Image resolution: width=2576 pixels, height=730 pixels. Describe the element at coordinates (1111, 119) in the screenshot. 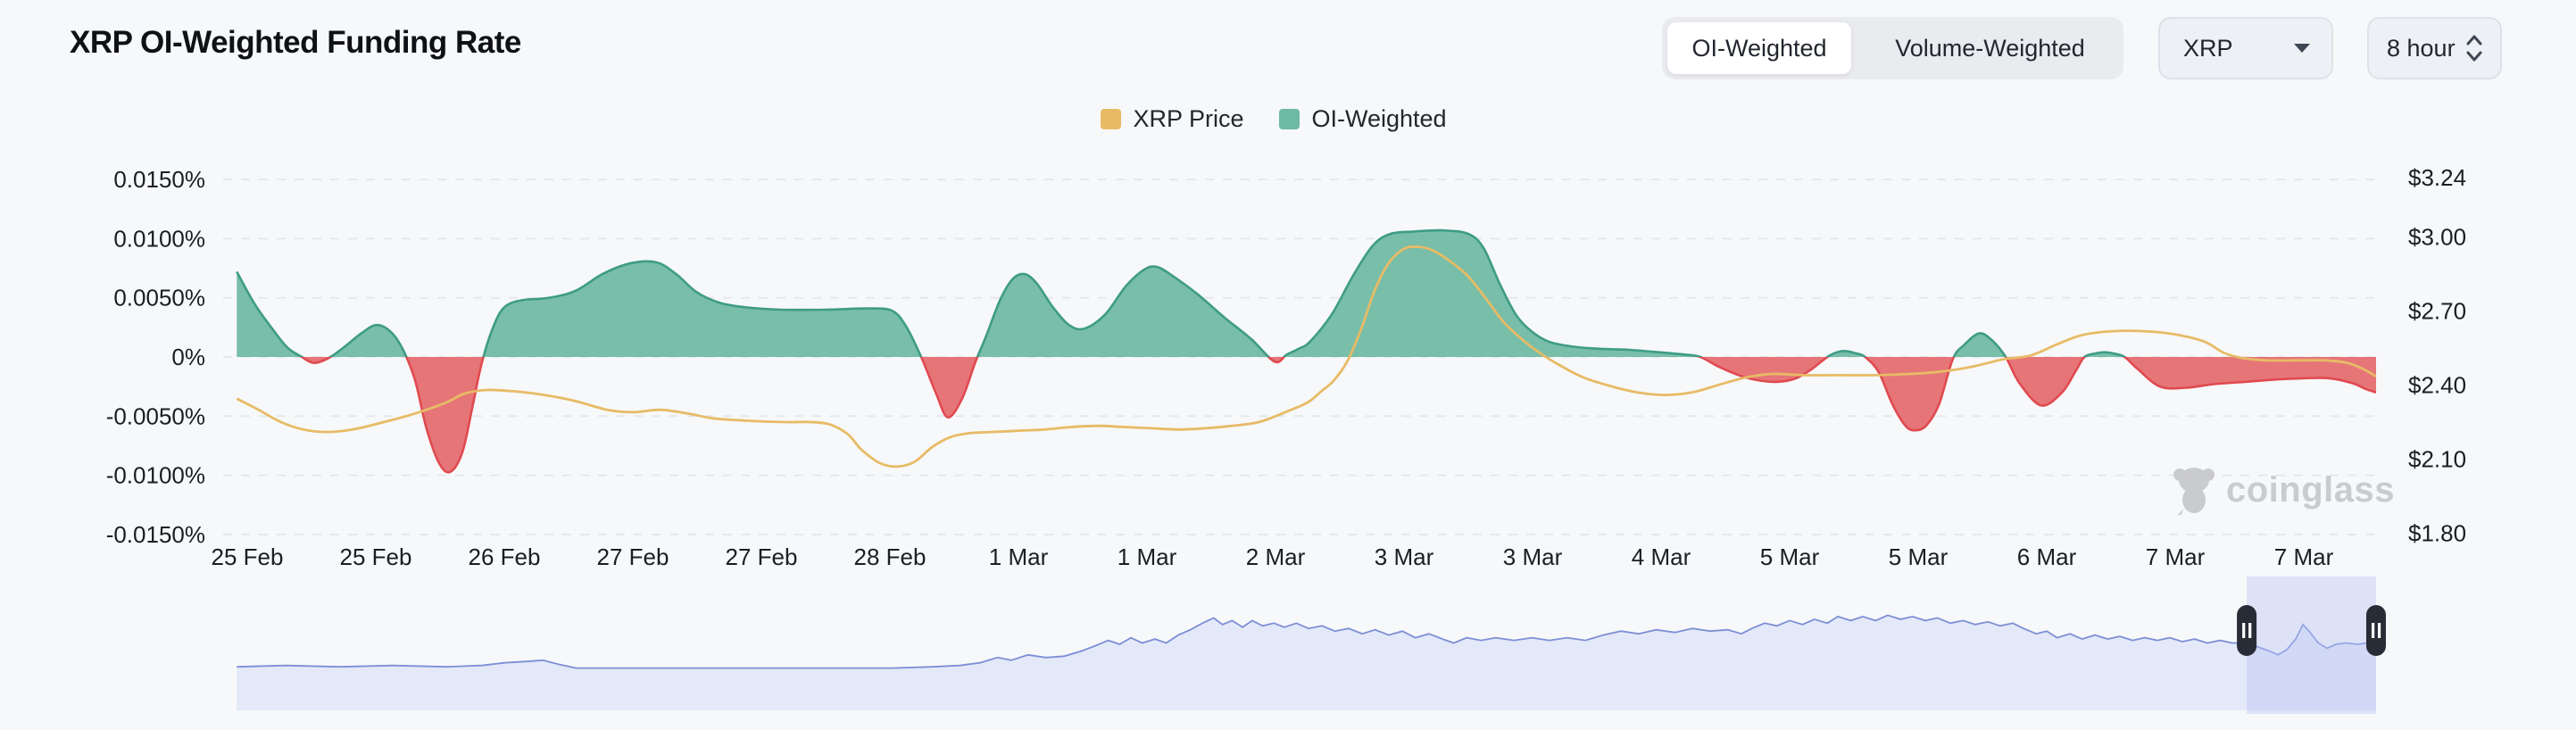

I see `xrp-price-swatch` at that location.